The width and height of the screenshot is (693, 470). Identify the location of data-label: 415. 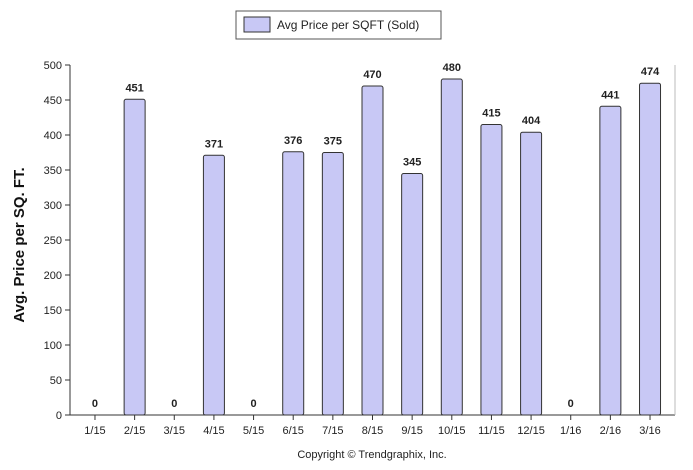
(491, 114).